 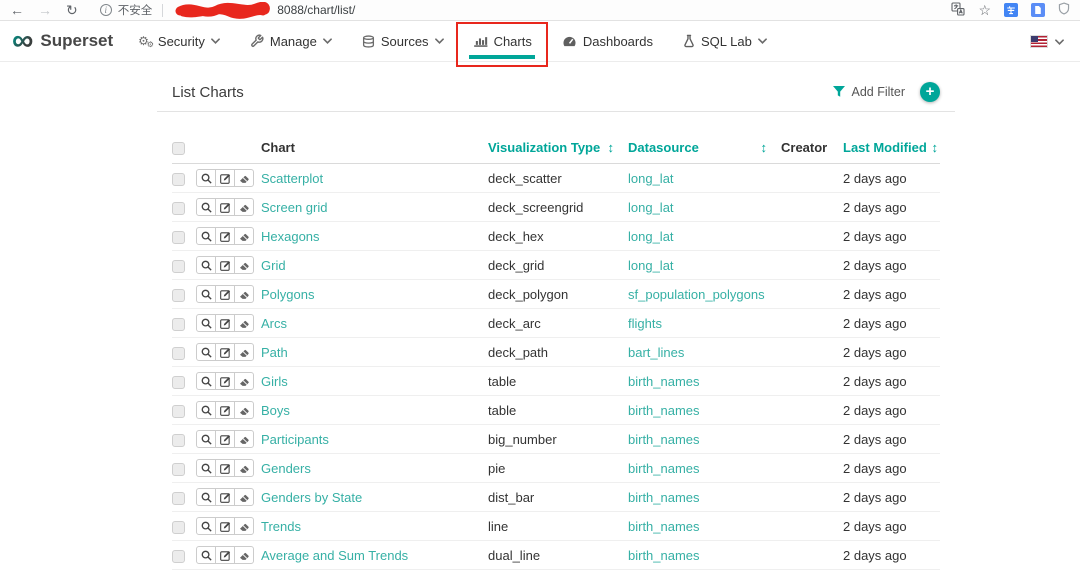 I want to click on datasource-link: sf_population_polygons, so click(x=696, y=294).